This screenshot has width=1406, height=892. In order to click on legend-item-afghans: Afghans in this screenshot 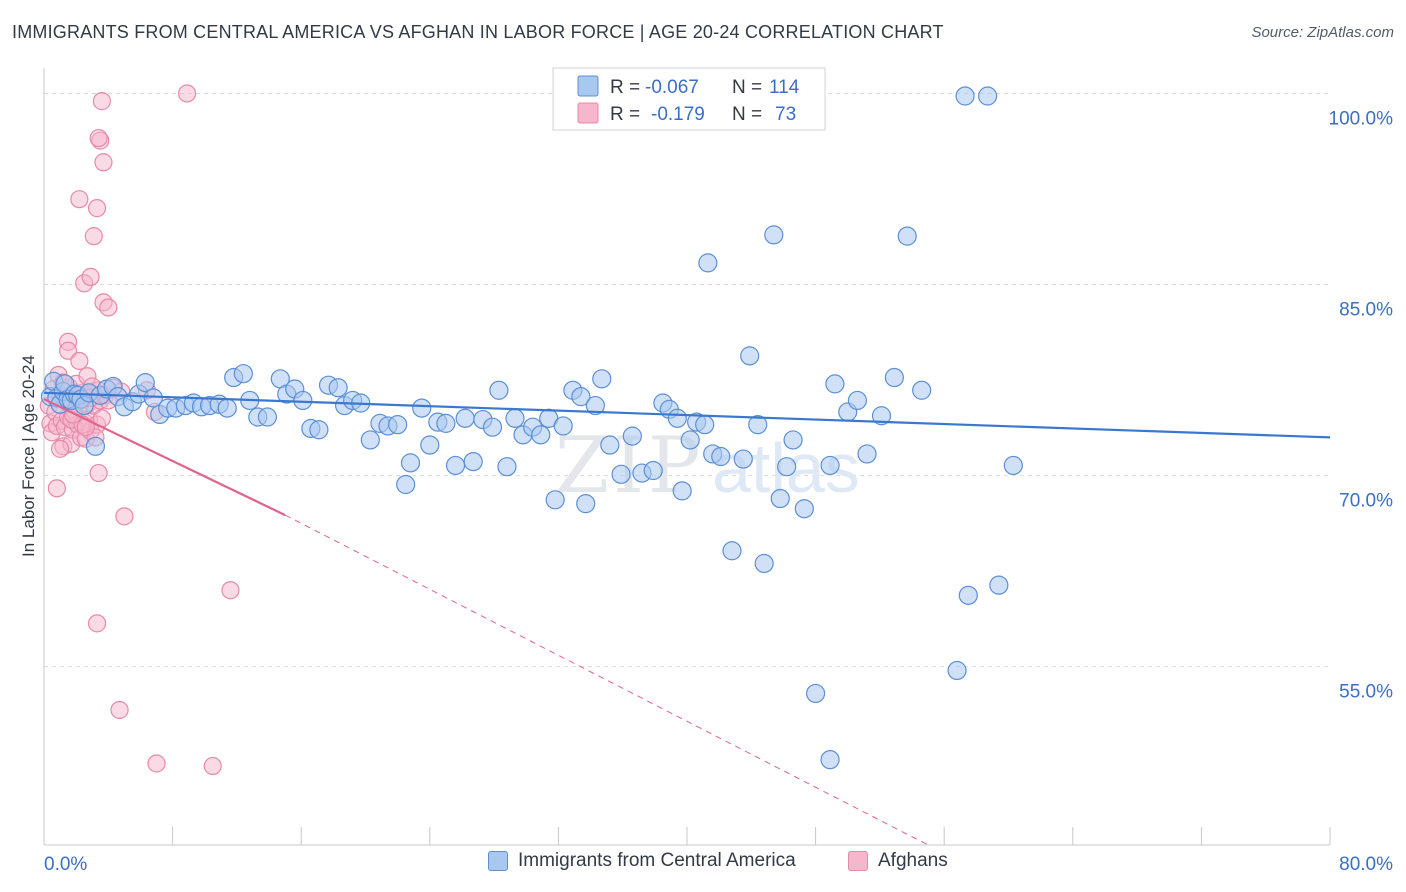, I will do `click(898, 861)`.